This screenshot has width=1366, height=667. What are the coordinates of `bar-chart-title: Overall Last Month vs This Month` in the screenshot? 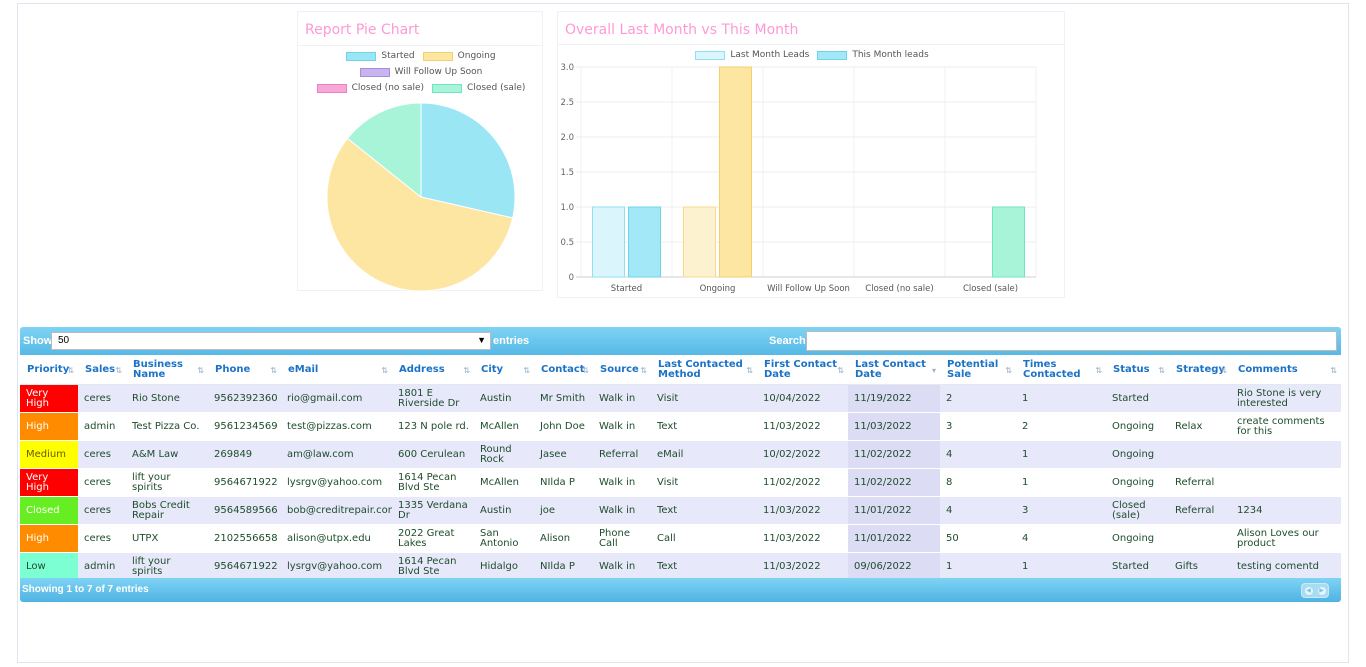 It's located at (682, 30).